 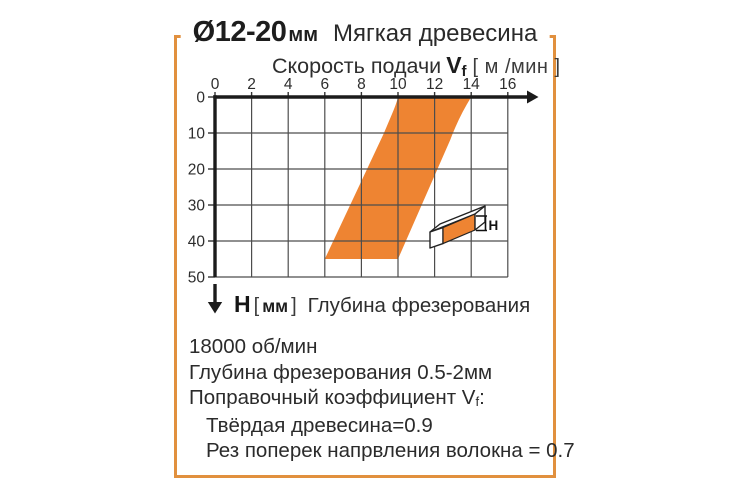 I want to click on coefficient-note: Поправочный коэффициент Vf:, so click(x=382, y=399).